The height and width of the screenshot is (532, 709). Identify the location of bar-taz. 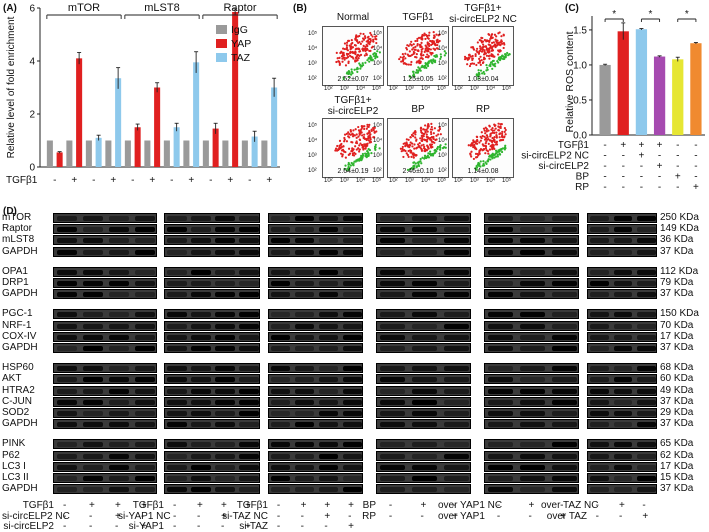
(98, 152).